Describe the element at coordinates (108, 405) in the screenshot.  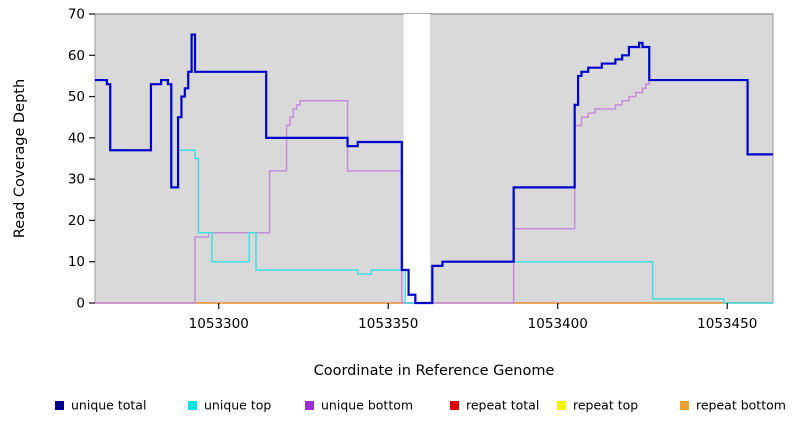
I see `legend-label-unique-total: unique total` at that location.